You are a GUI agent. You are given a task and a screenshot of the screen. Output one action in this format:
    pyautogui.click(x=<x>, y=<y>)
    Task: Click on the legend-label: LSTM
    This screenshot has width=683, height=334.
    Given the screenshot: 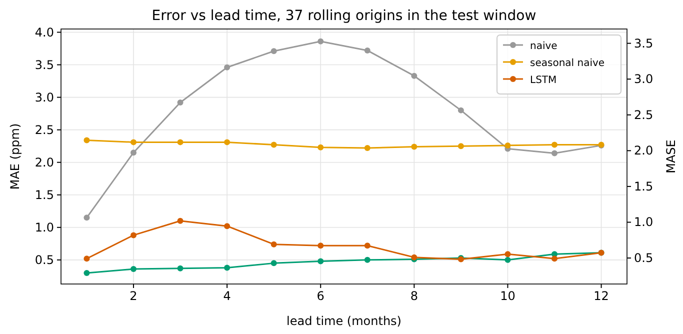 What is the action you would take?
    pyautogui.click(x=543, y=80)
    